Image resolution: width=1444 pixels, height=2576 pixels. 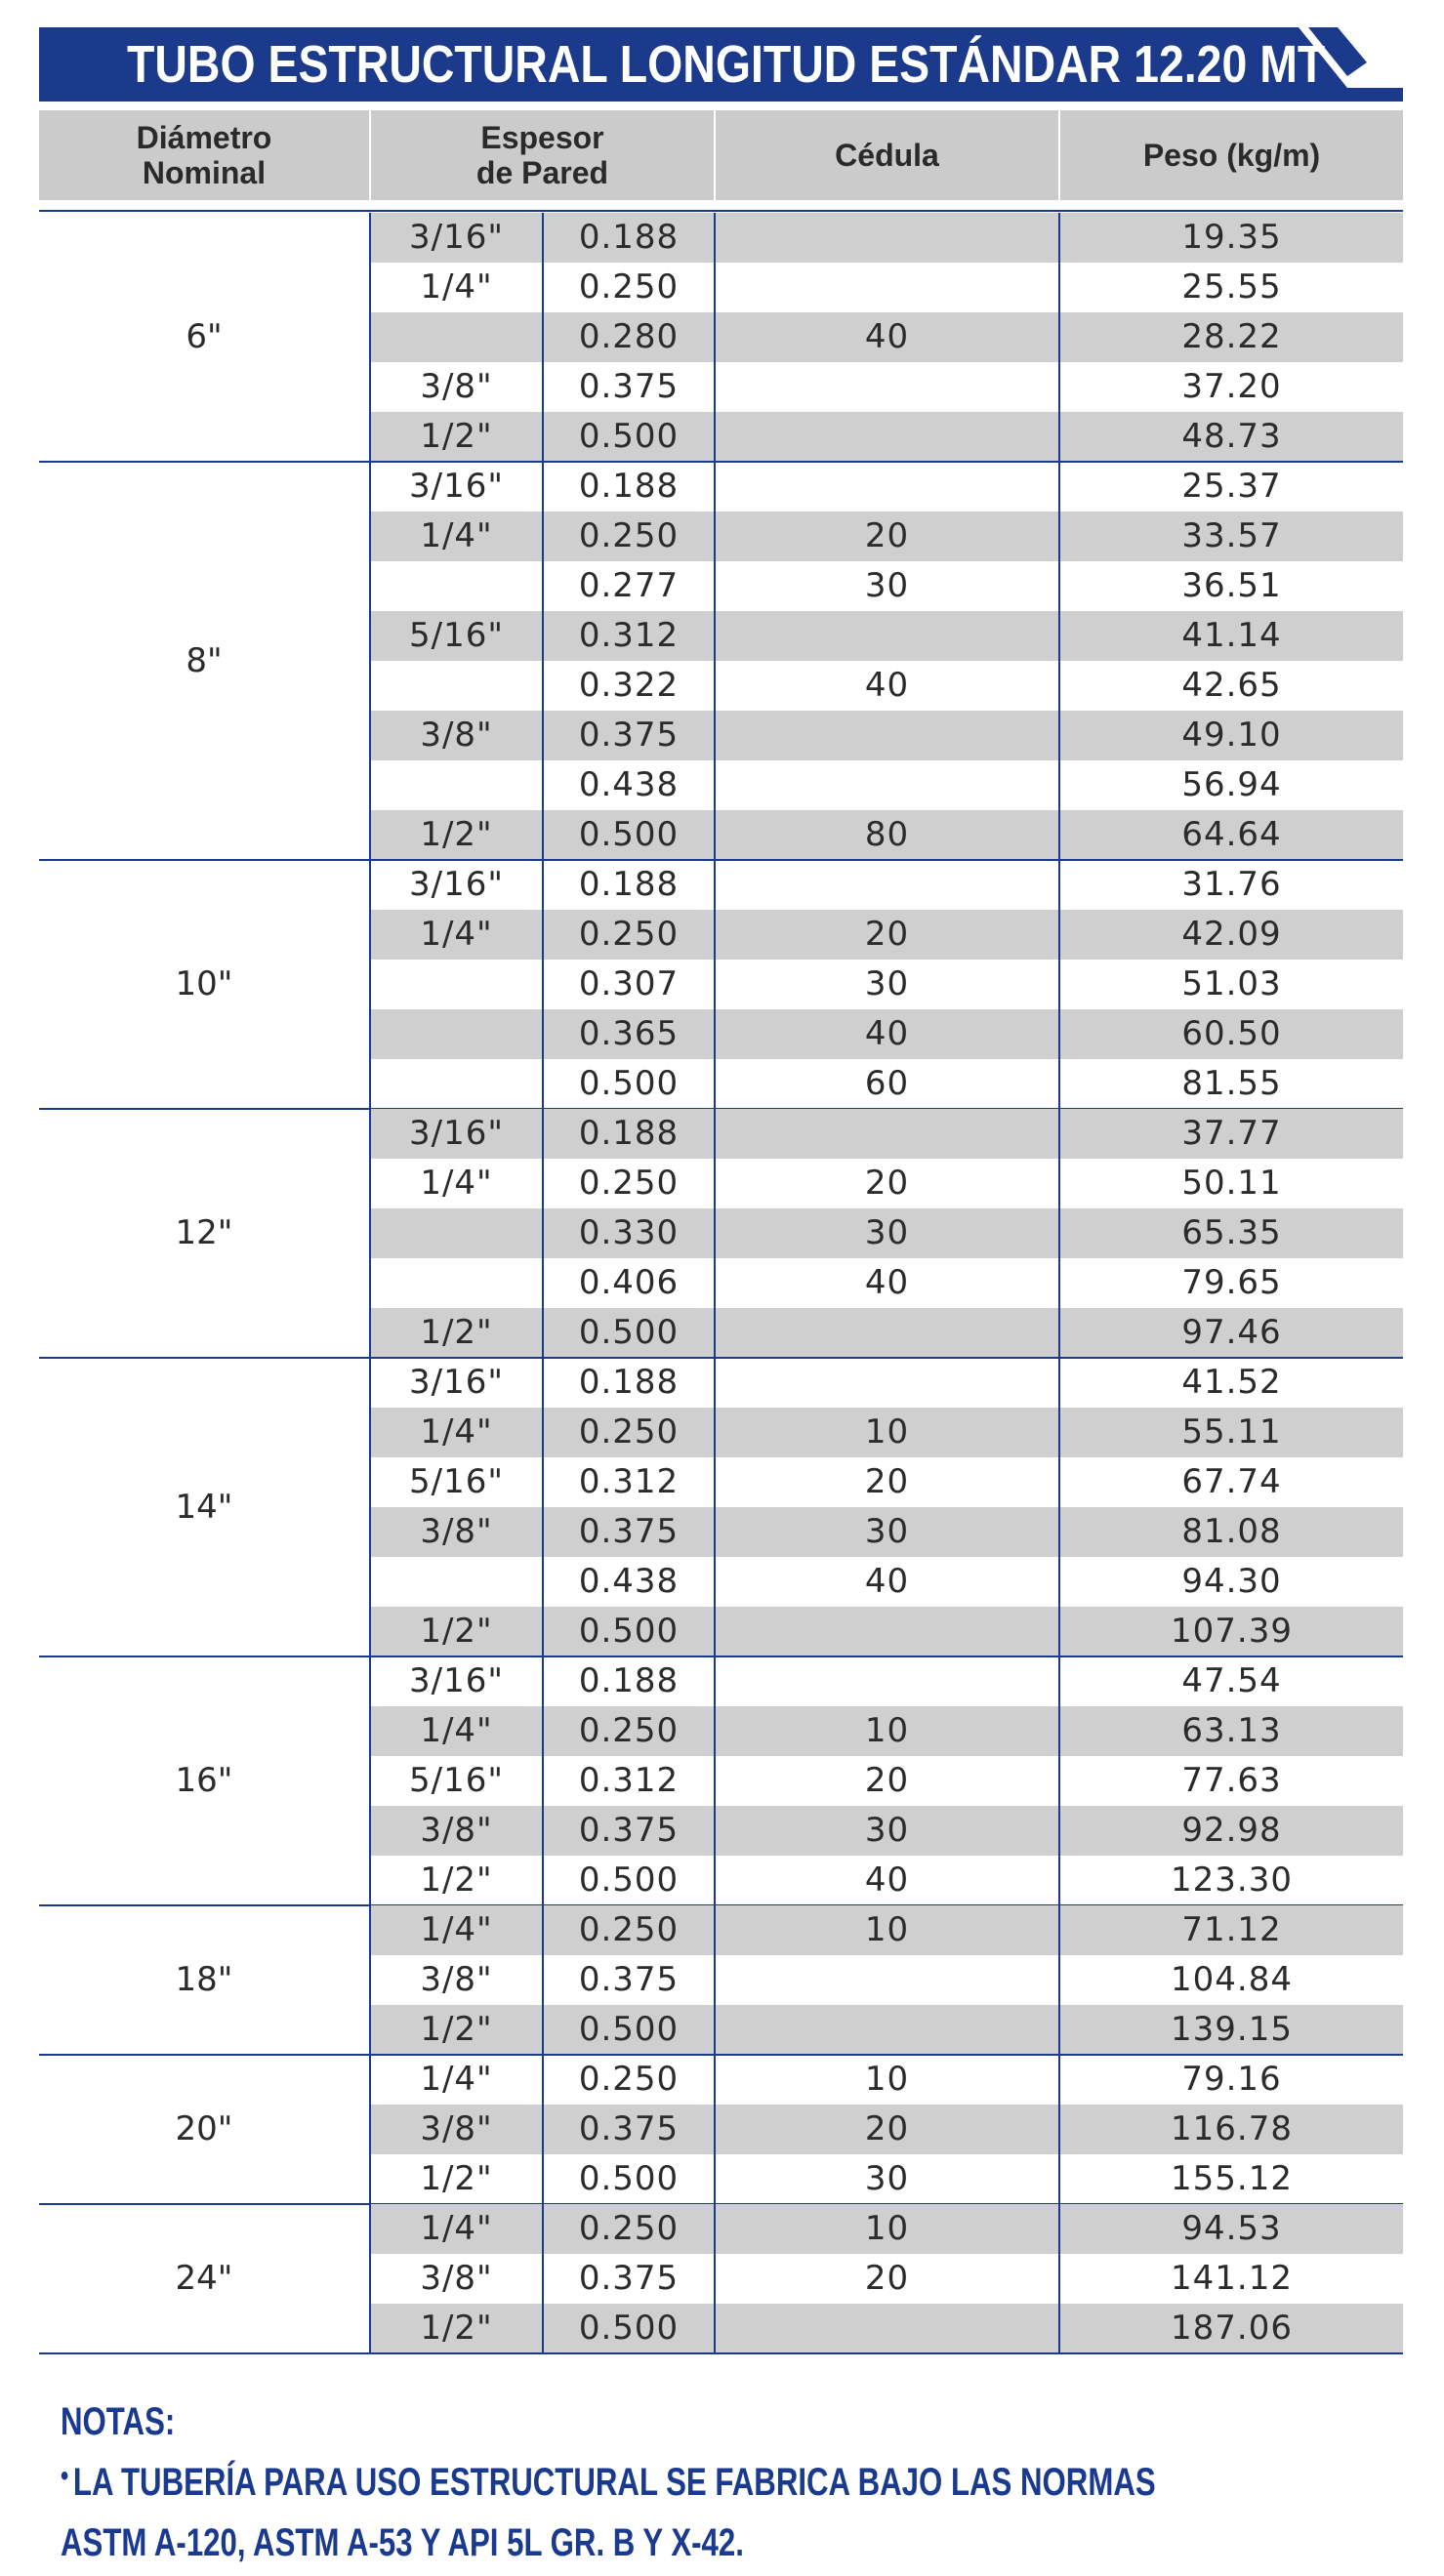 I want to click on cell-peso: 19.35, so click(x=1232, y=237).